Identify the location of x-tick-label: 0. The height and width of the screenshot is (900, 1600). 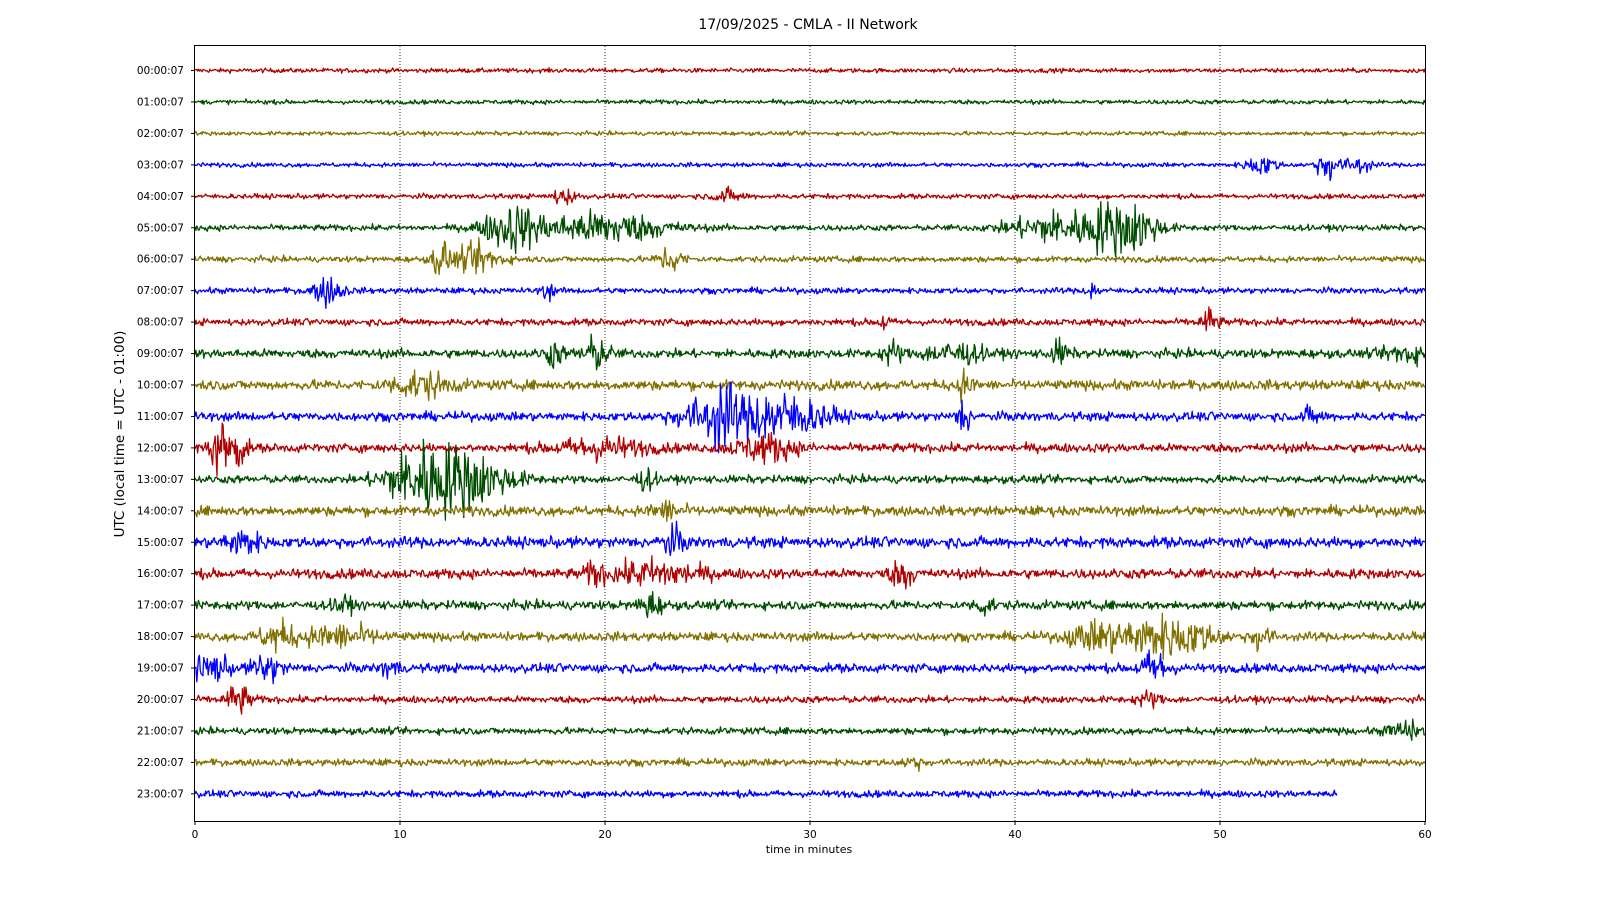
(195, 835).